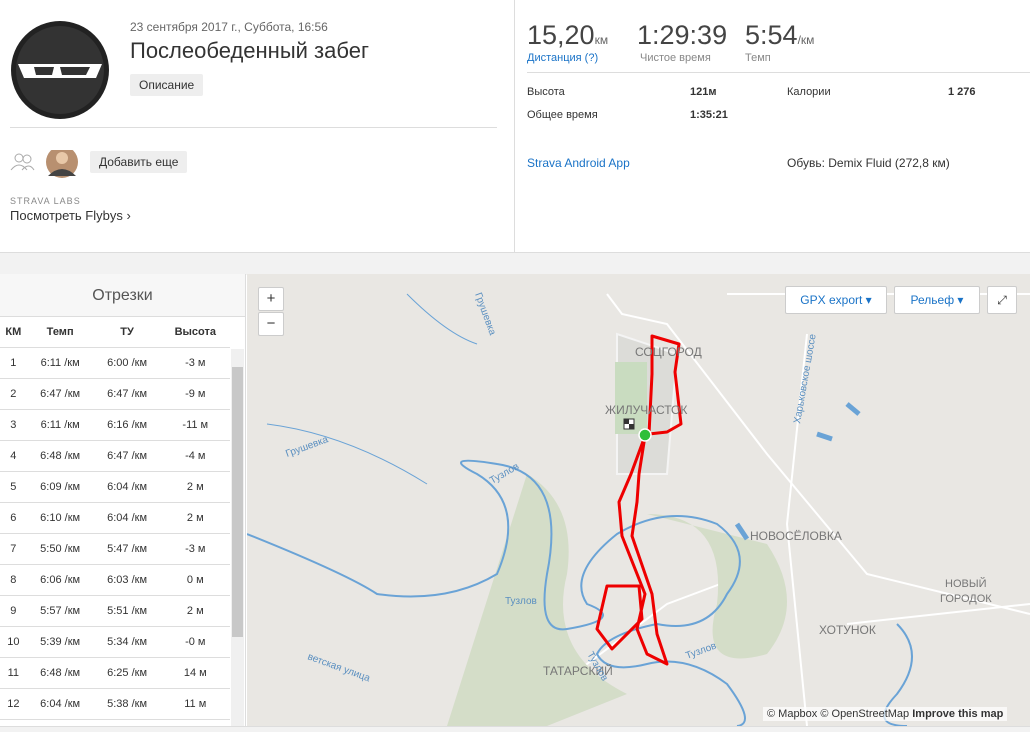  I want to click on distance-label: Дистанция (?), so click(563, 58).